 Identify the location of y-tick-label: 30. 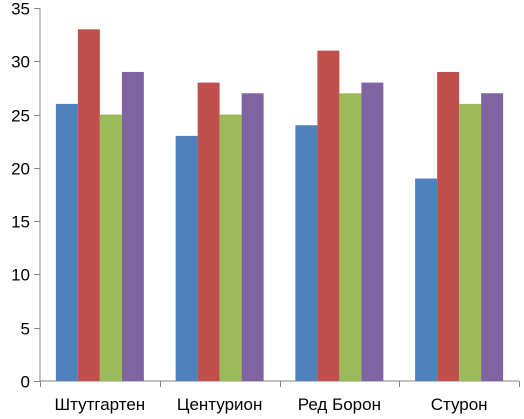
(20, 62).